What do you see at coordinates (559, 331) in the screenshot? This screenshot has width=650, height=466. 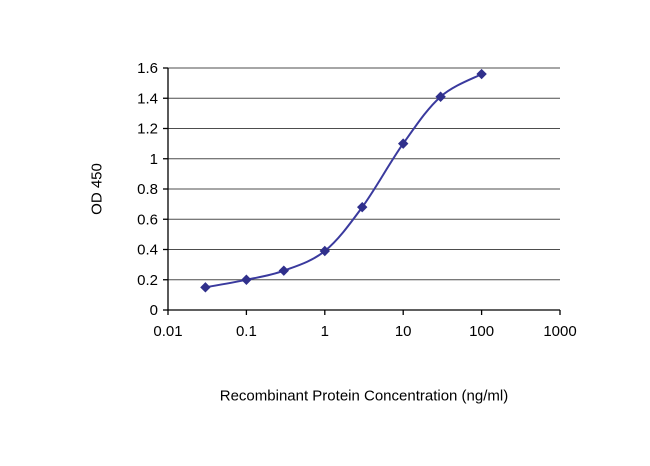 I see `x-tick-label: 1000` at bounding box center [559, 331].